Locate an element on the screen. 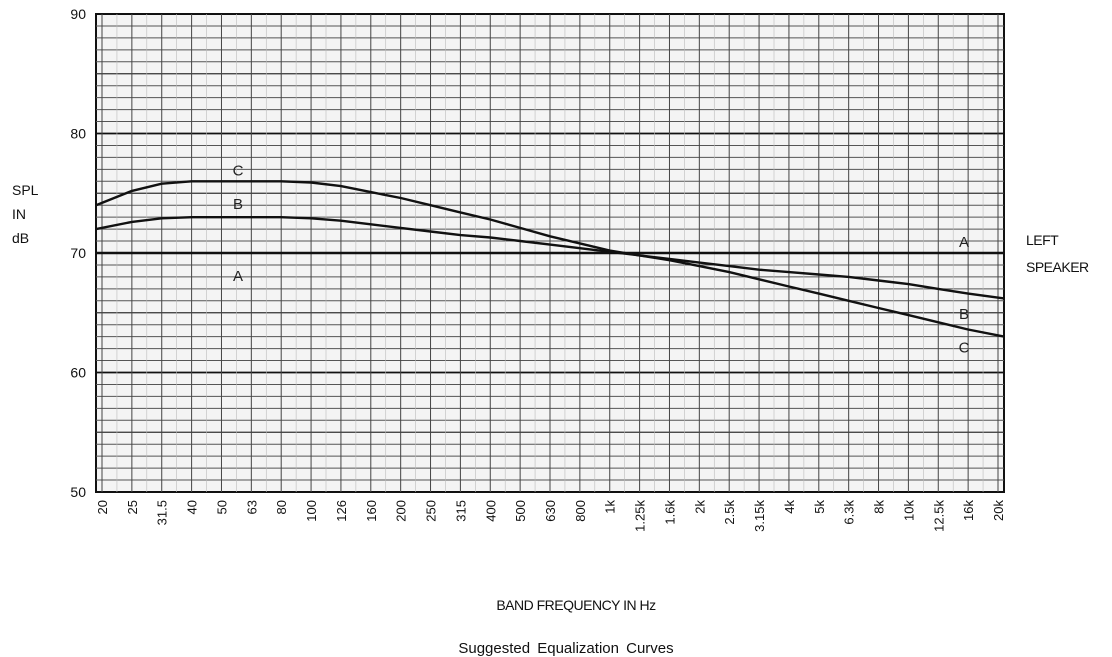  x-tick-label: 3.15k is located at coordinates (759, 516).